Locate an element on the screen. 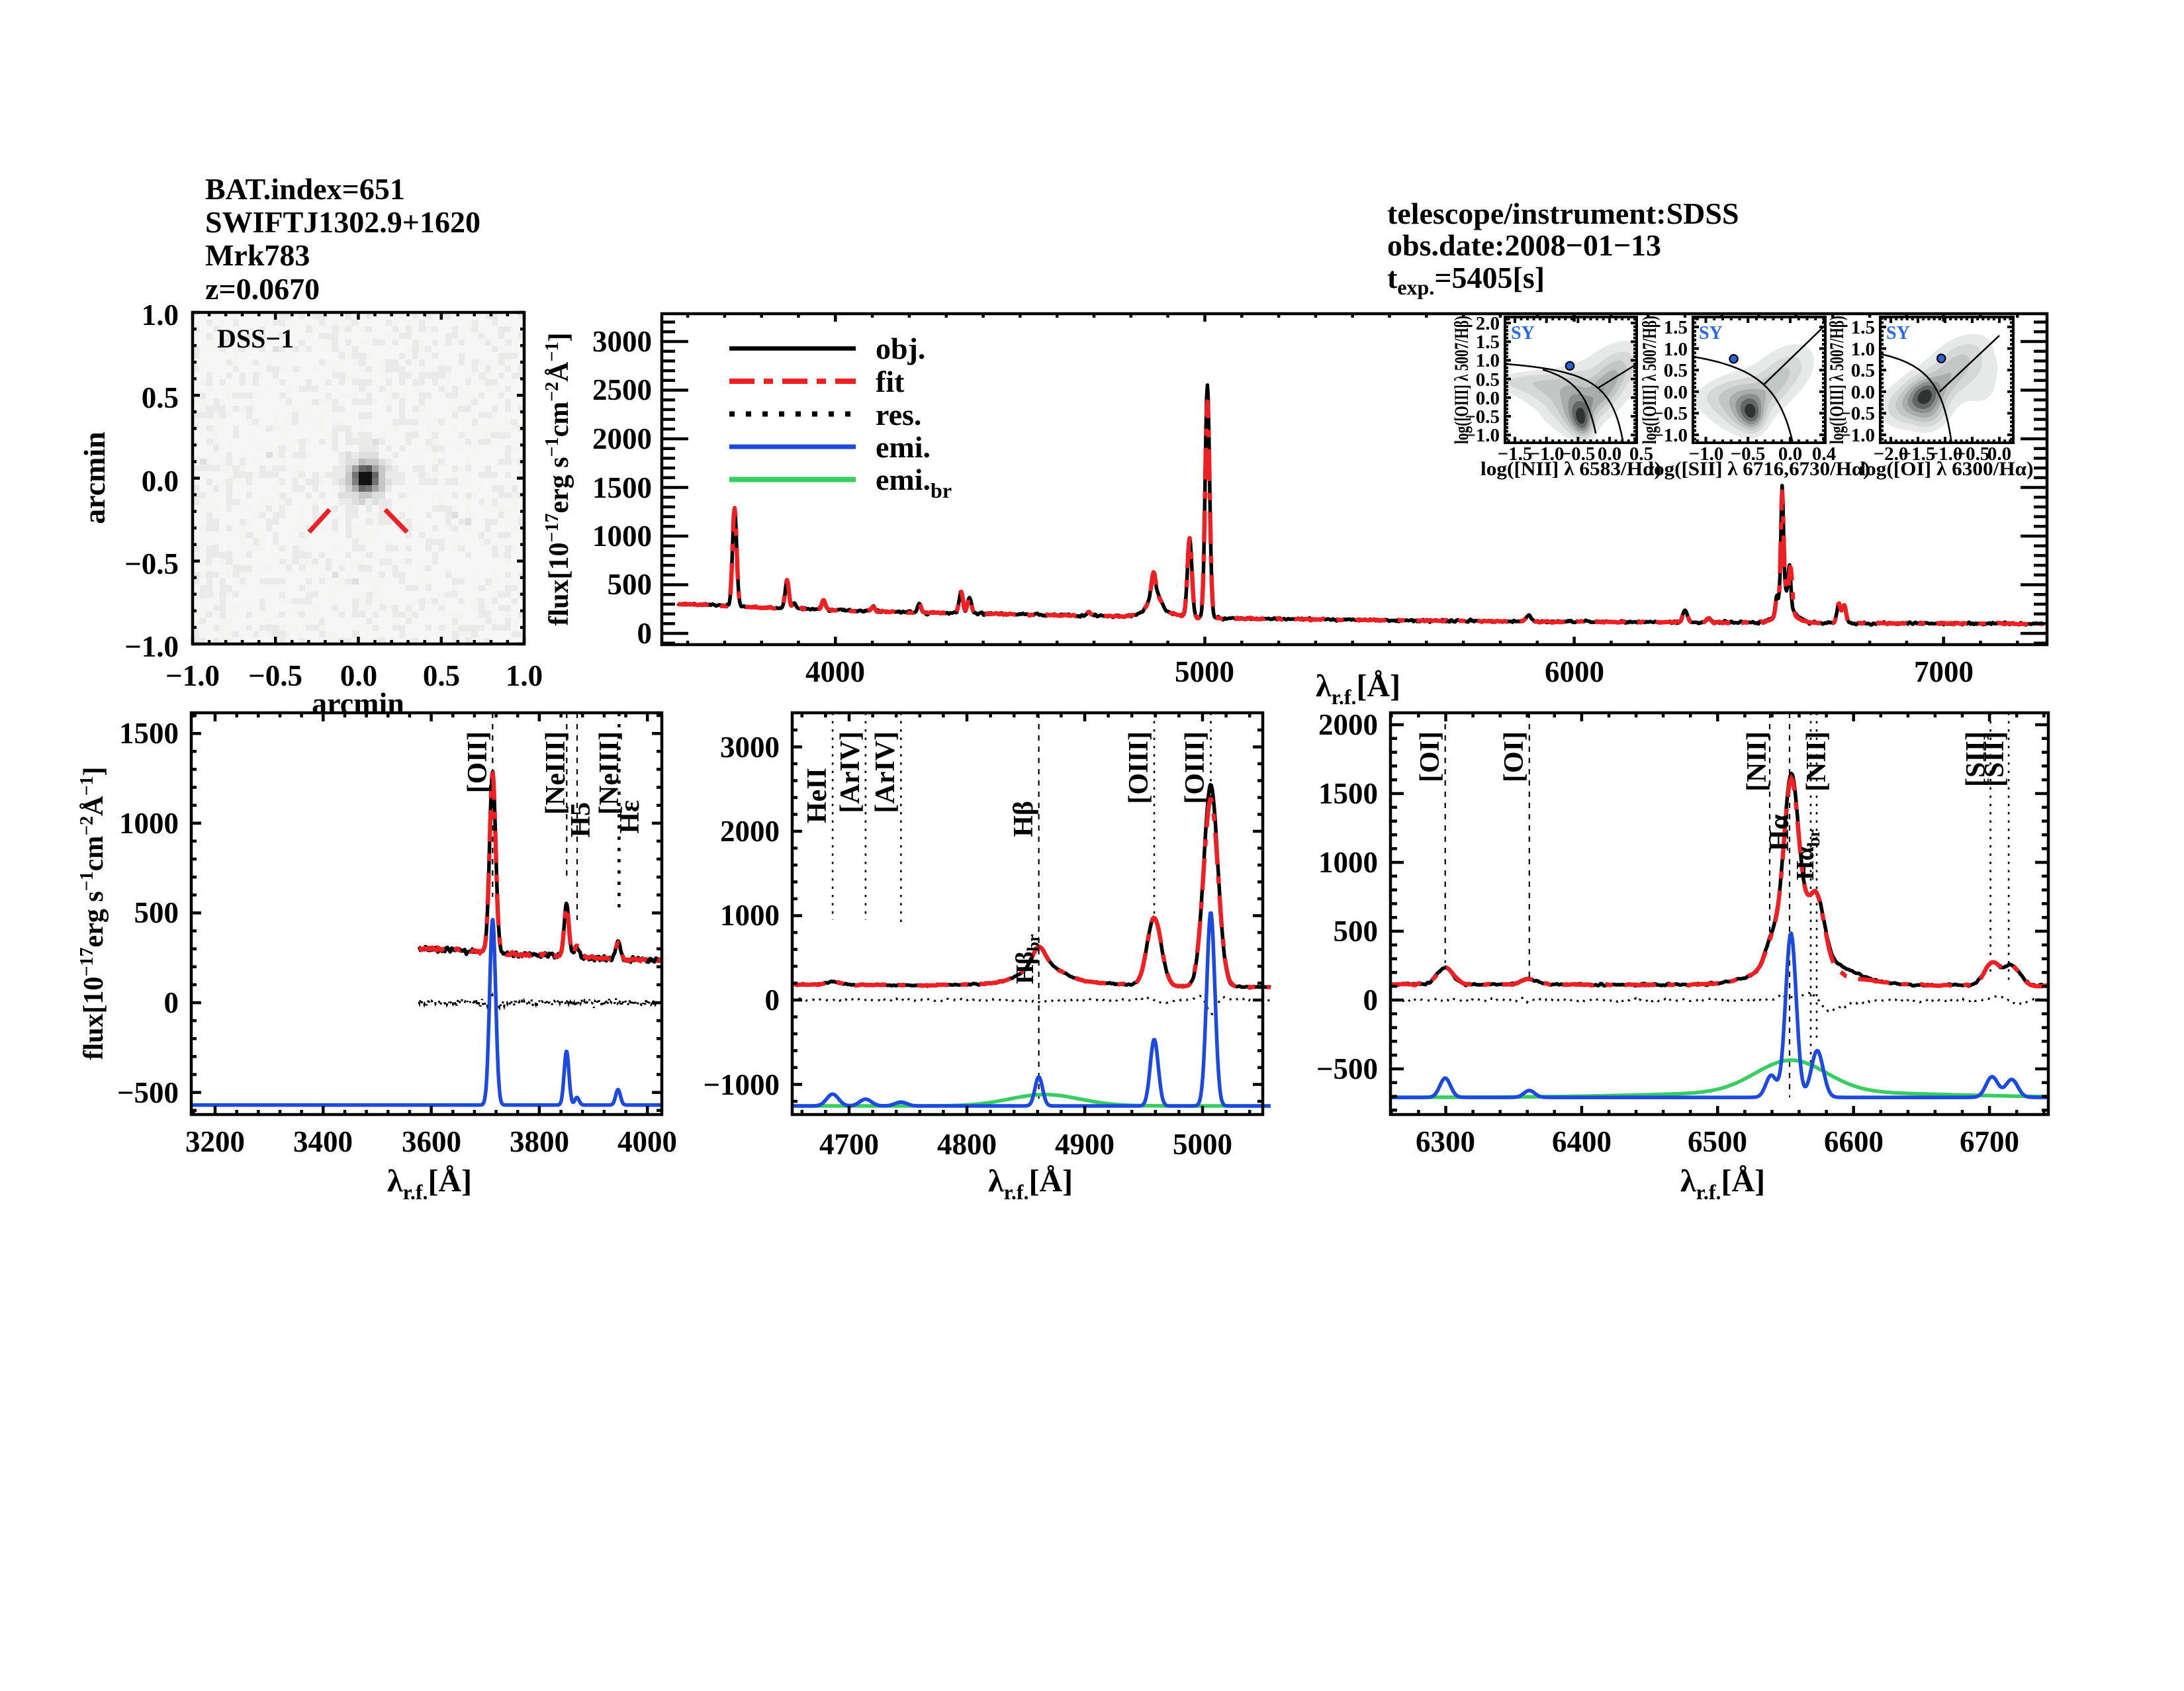 Image resolution: width=2184 pixels, height=1691 pixels. svg-text: 6400 is located at coordinates (1582, 1141).